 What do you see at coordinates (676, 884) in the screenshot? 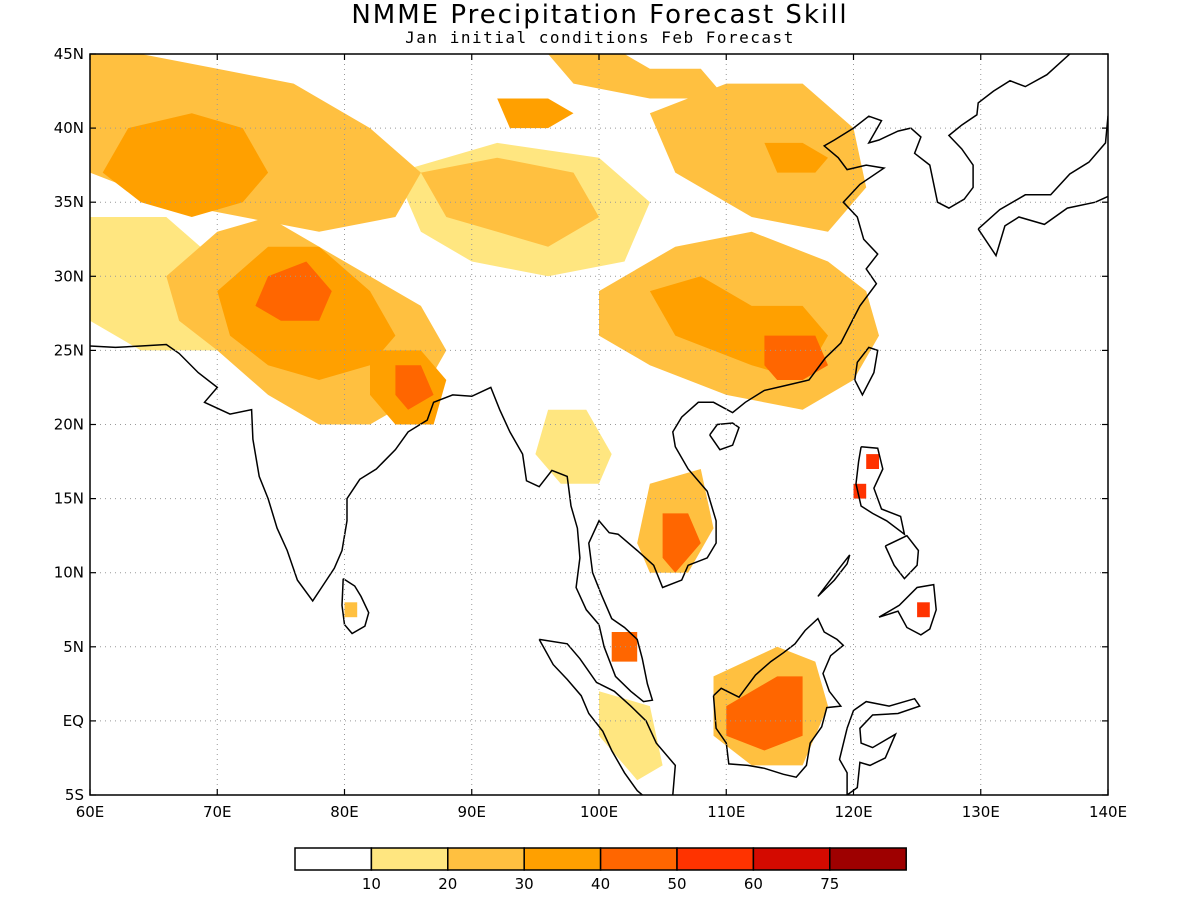
I see `colorbar-label: 50` at bounding box center [676, 884].